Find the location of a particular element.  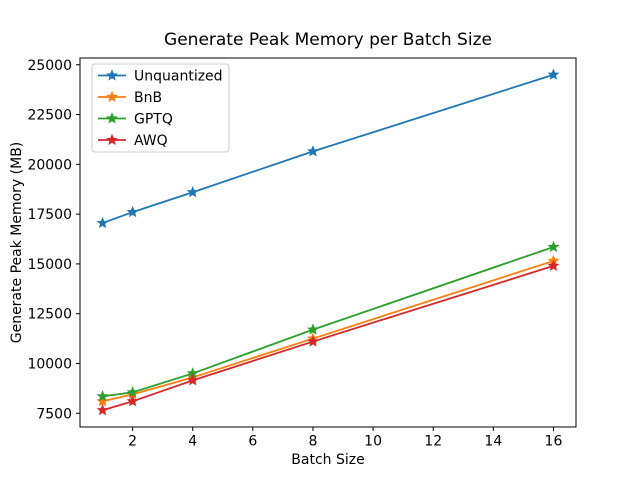

legend-label: Unquantized is located at coordinates (178, 77).